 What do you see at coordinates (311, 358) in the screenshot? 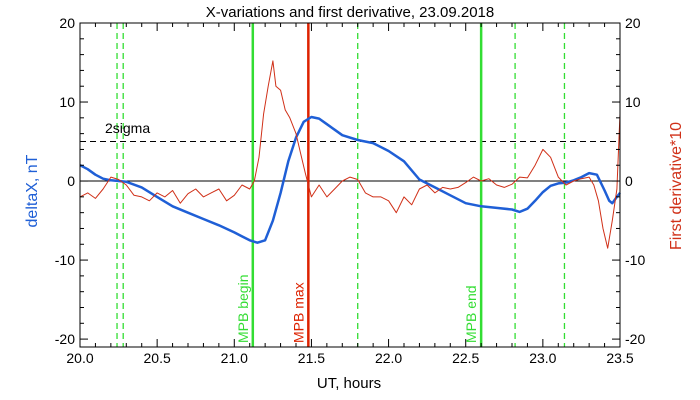
I see `x-tick-label: 21.5` at bounding box center [311, 358].